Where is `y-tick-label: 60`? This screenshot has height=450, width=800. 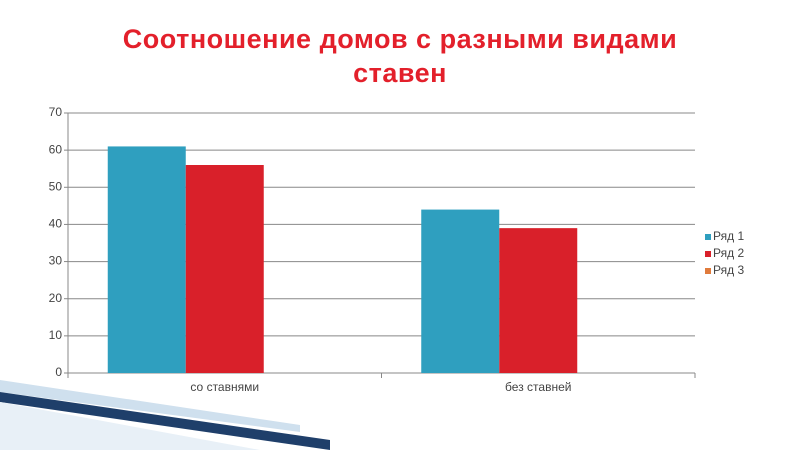 y-tick-label: 60 is located at coordinates (56, 149).